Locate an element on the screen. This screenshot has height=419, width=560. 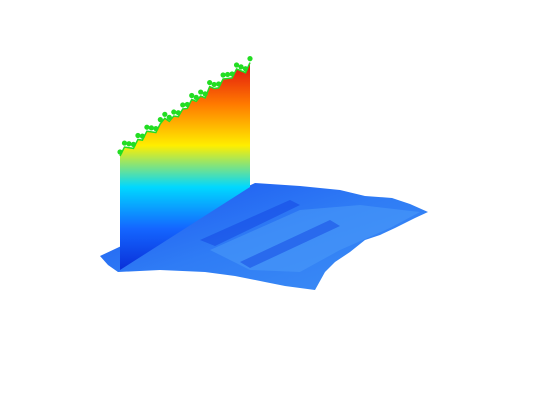
marks is located at coordinates (185, 163).